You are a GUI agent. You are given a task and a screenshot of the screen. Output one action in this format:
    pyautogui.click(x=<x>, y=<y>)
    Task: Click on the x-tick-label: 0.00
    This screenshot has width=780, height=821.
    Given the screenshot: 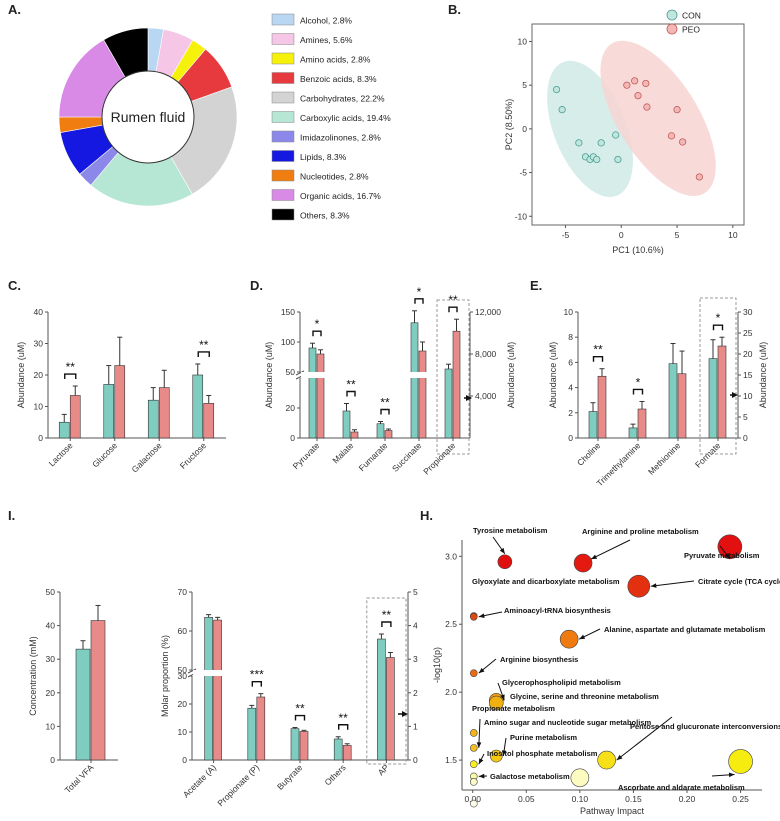 What is the action you would take?
    pyautogui.click(x=472, y=799)
    